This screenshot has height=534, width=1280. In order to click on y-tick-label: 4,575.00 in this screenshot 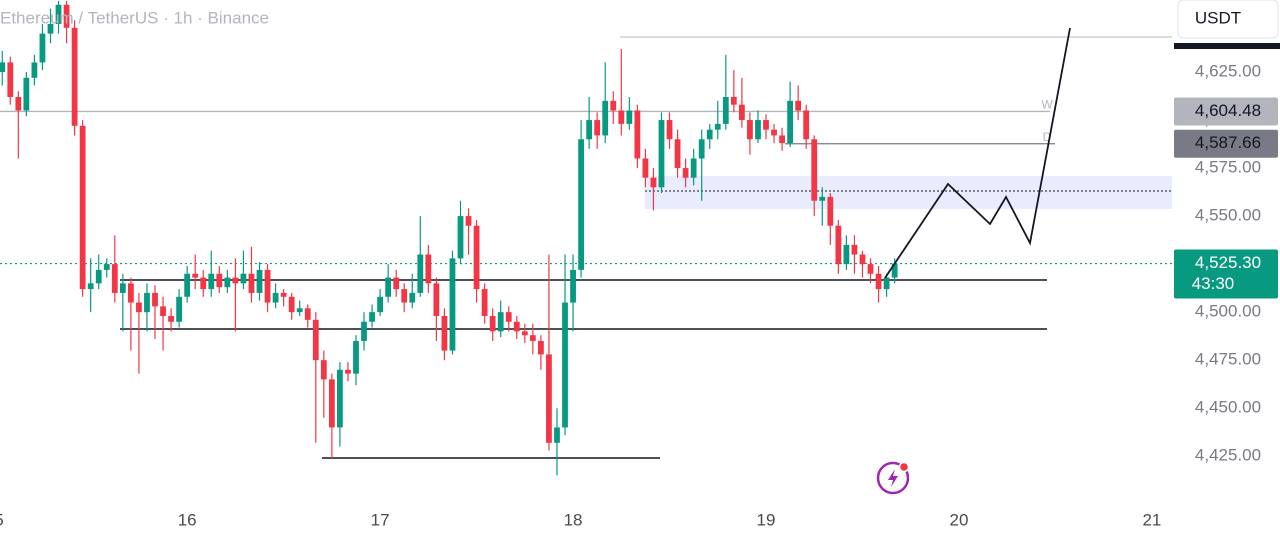, I will do `click(1228, 167)`.